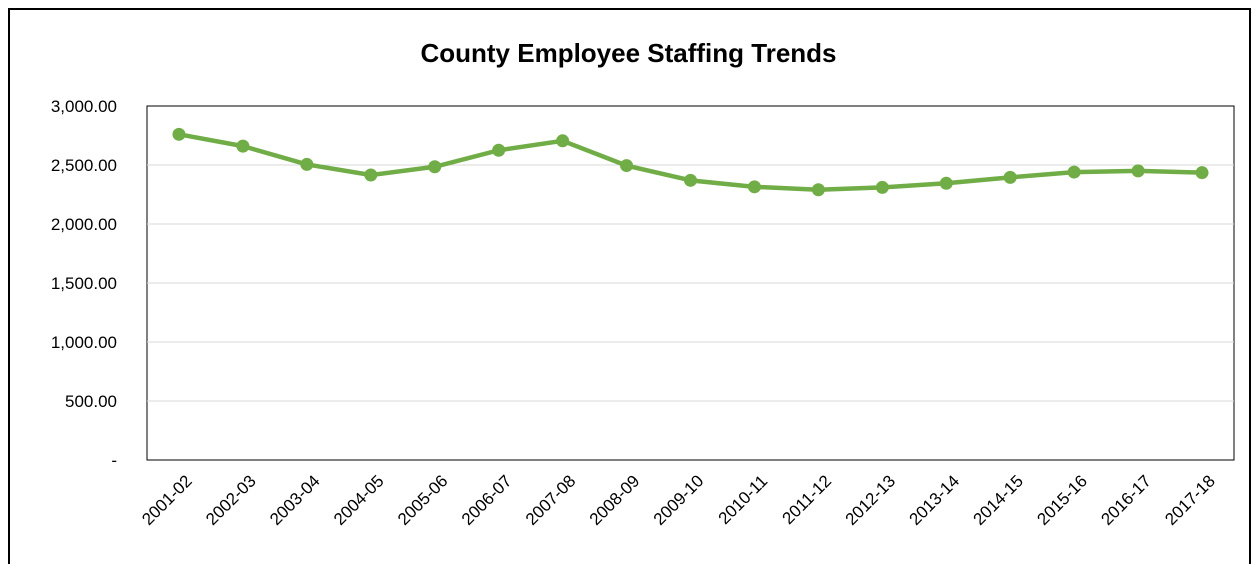  What do you see at coordinates (114, 460) in the screenshot?
I see `y-tick-label: -` at bounding box center [114, 460].